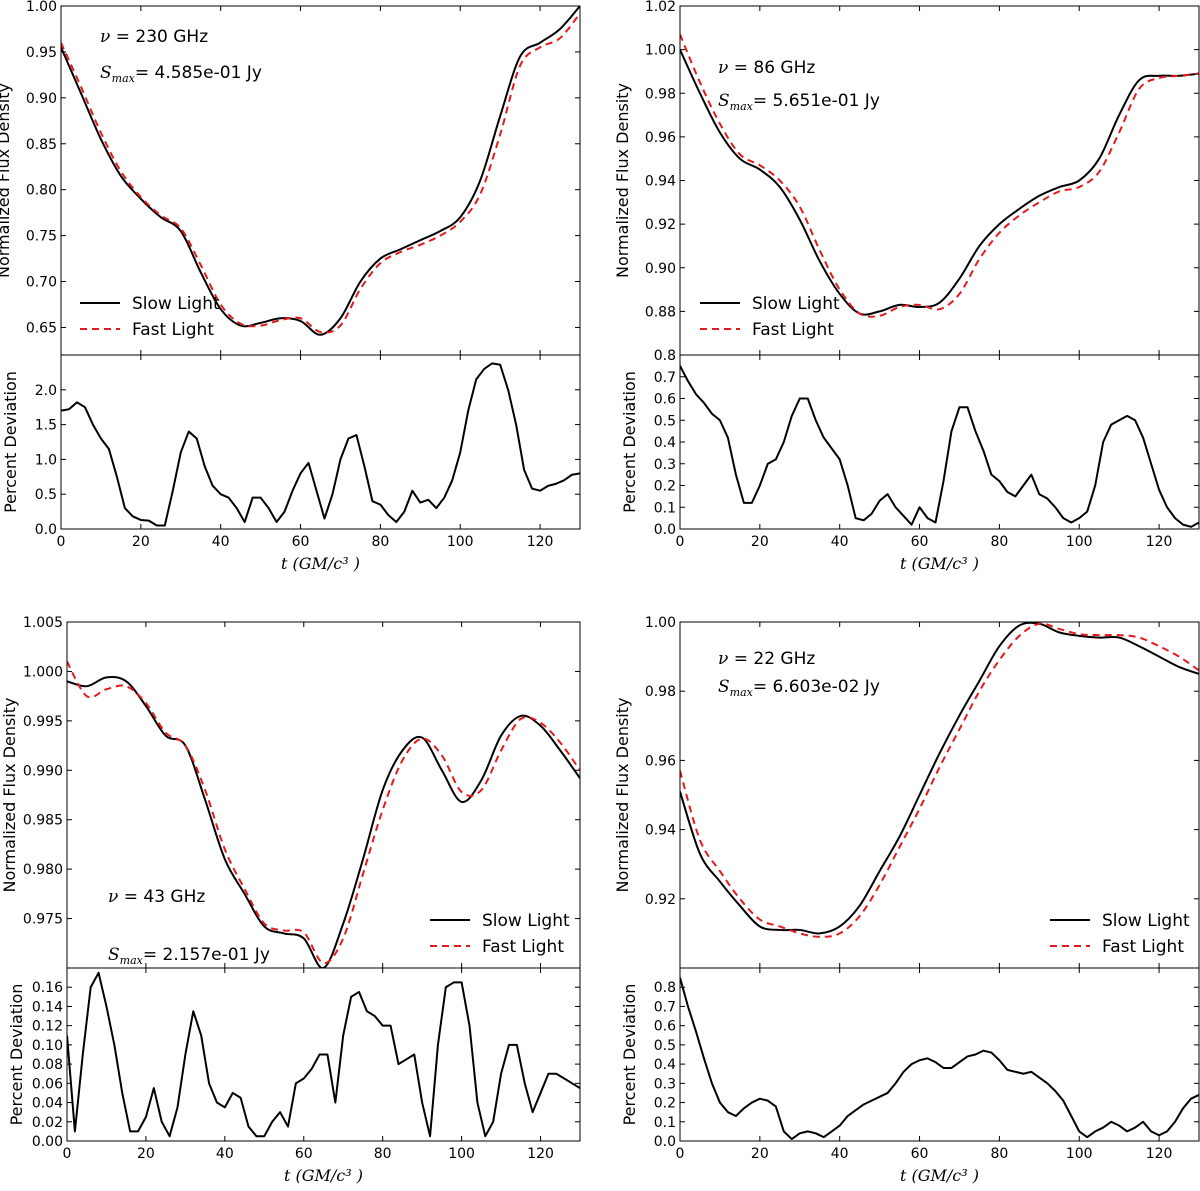 The image size is (1200, 1191). Describe the element at coordinates (327, 563) in the screenshot. I see `xlabel-units: (GM/c³ )` at that location.